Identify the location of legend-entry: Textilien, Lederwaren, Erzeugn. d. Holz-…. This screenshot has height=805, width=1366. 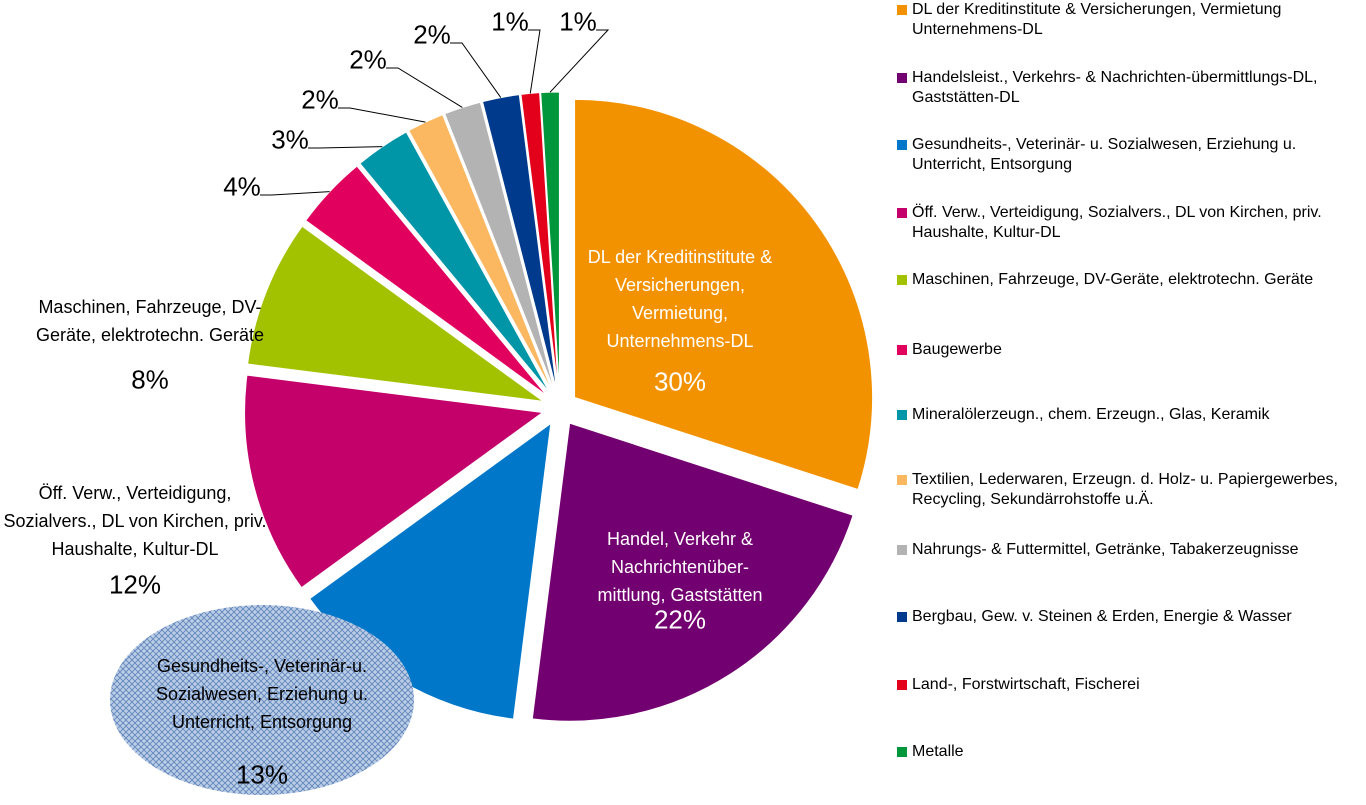
(1125, 489).